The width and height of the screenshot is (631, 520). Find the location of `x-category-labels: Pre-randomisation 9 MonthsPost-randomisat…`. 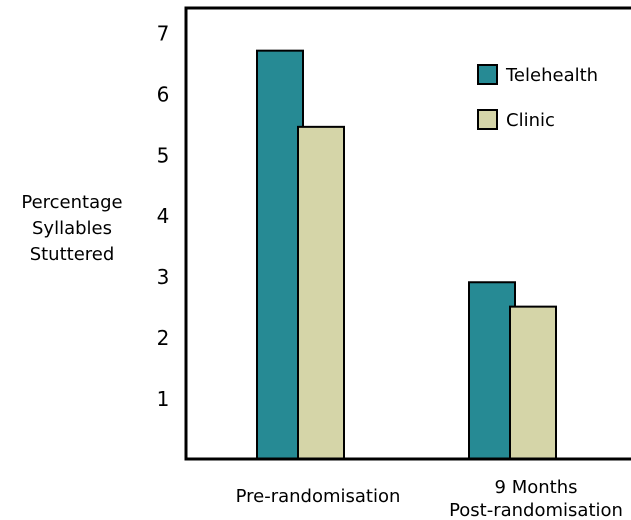

x-category-labels: Pre-randomisation 9 MonthsPost-randomisat… is located at coordinates (429, 498).